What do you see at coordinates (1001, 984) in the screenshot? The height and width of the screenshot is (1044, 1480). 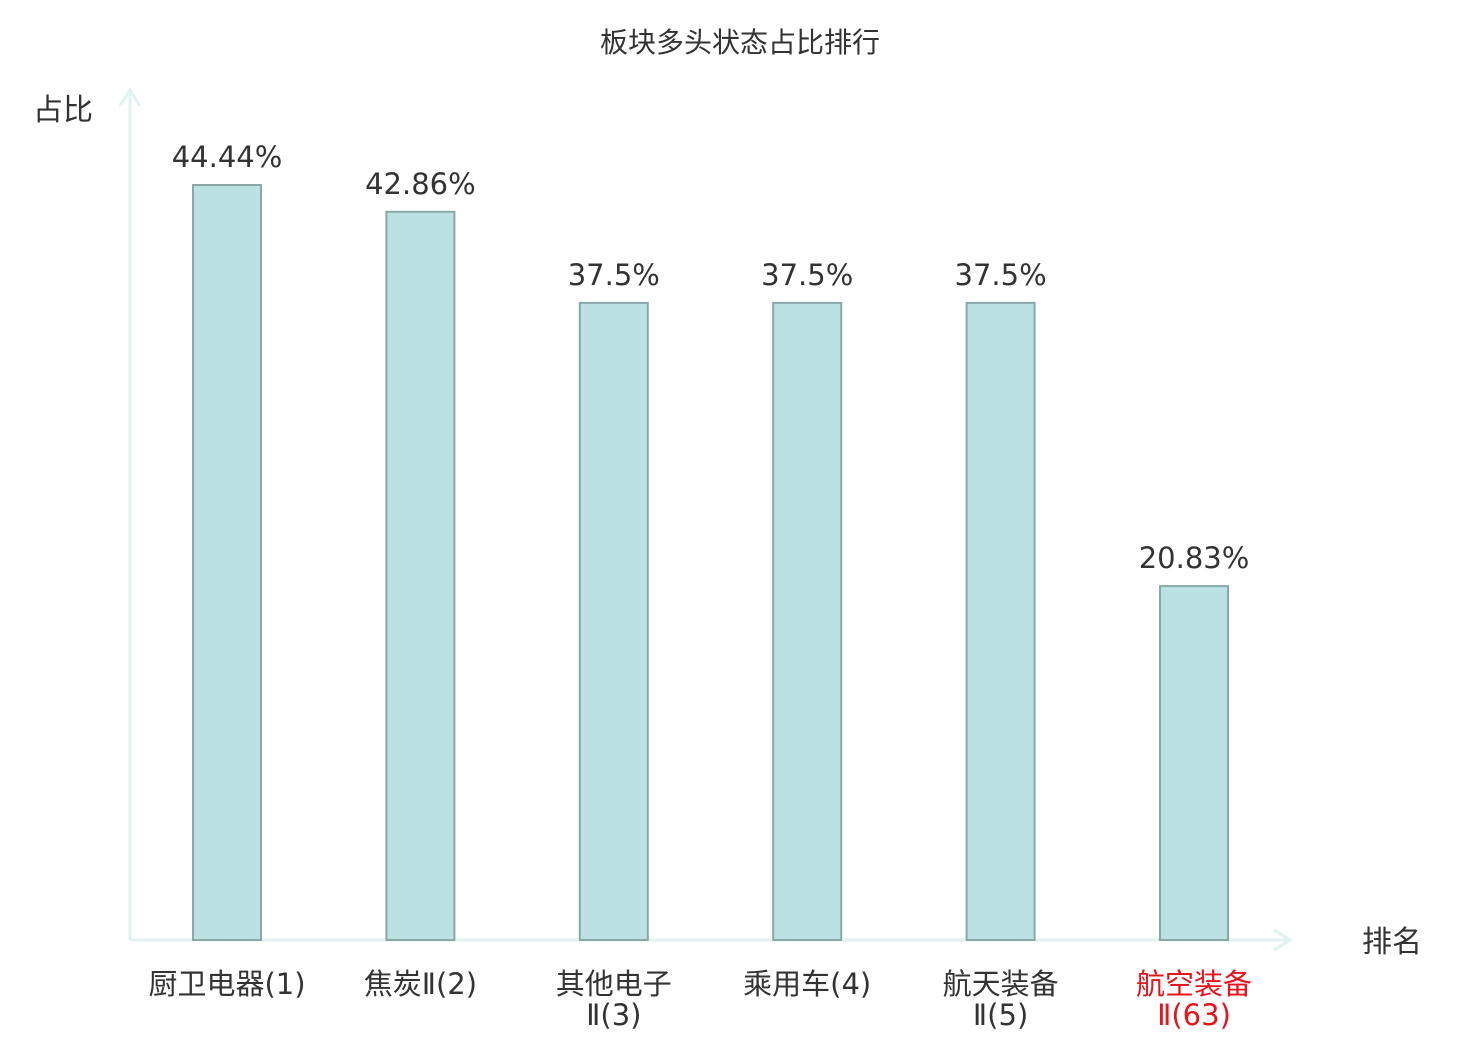 I see `category-label-5-line-1: 航天装备` at bounding box center [1001, 984].